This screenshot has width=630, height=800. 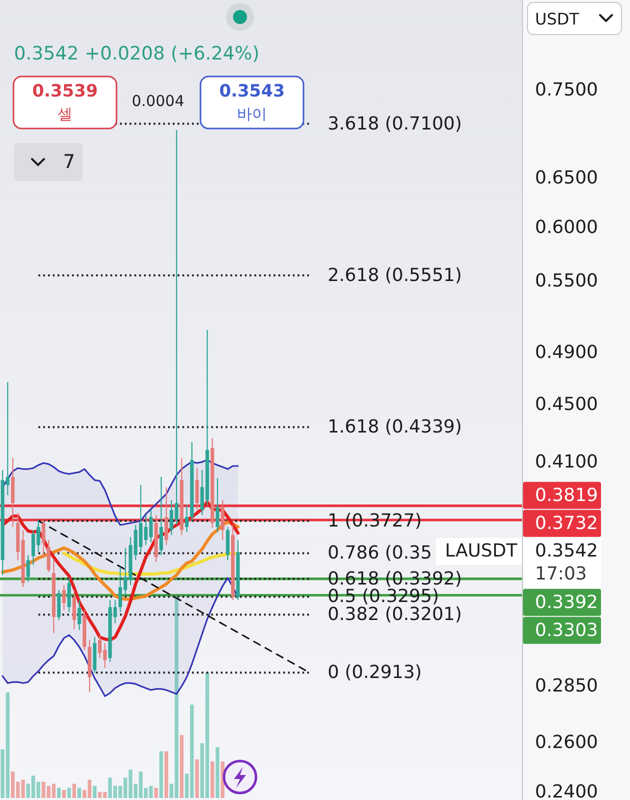 I want to click on annotation: 0.3539, so click(x=65, y=92).